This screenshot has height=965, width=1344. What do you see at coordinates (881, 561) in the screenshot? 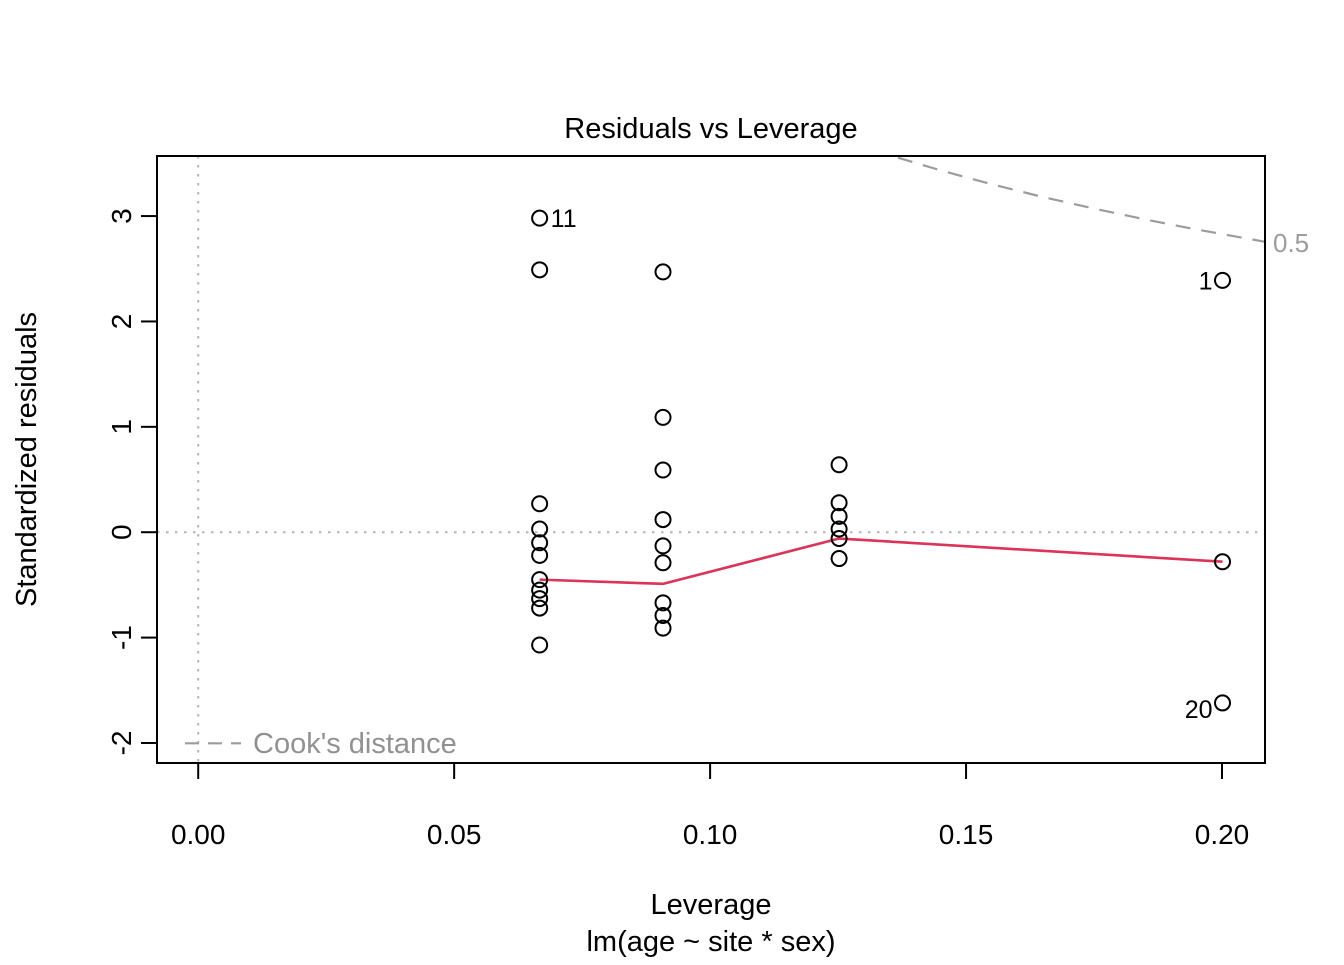
I see `smoother-line` at bounding box center [881, 561].